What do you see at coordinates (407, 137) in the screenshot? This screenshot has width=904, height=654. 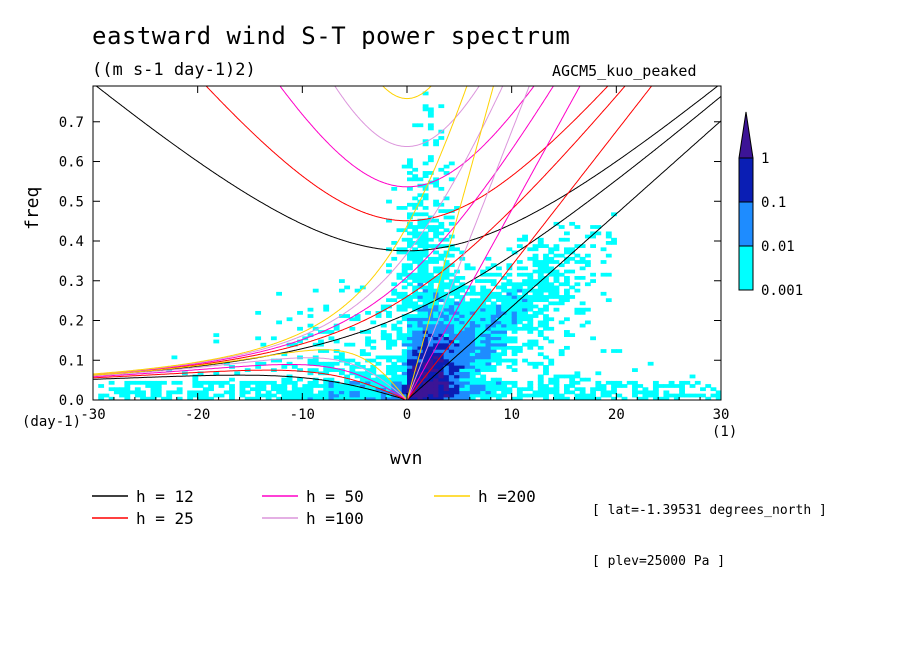 I see `ig-curve` at bounding box center [407, 137].